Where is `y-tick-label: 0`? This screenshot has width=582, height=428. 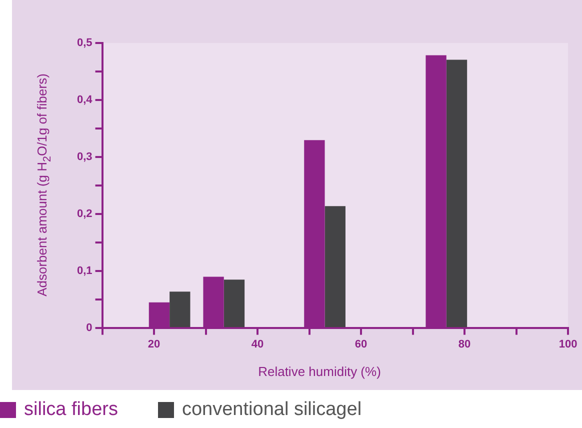
y-tick-label: 0 is located at coordinates (89, 328).